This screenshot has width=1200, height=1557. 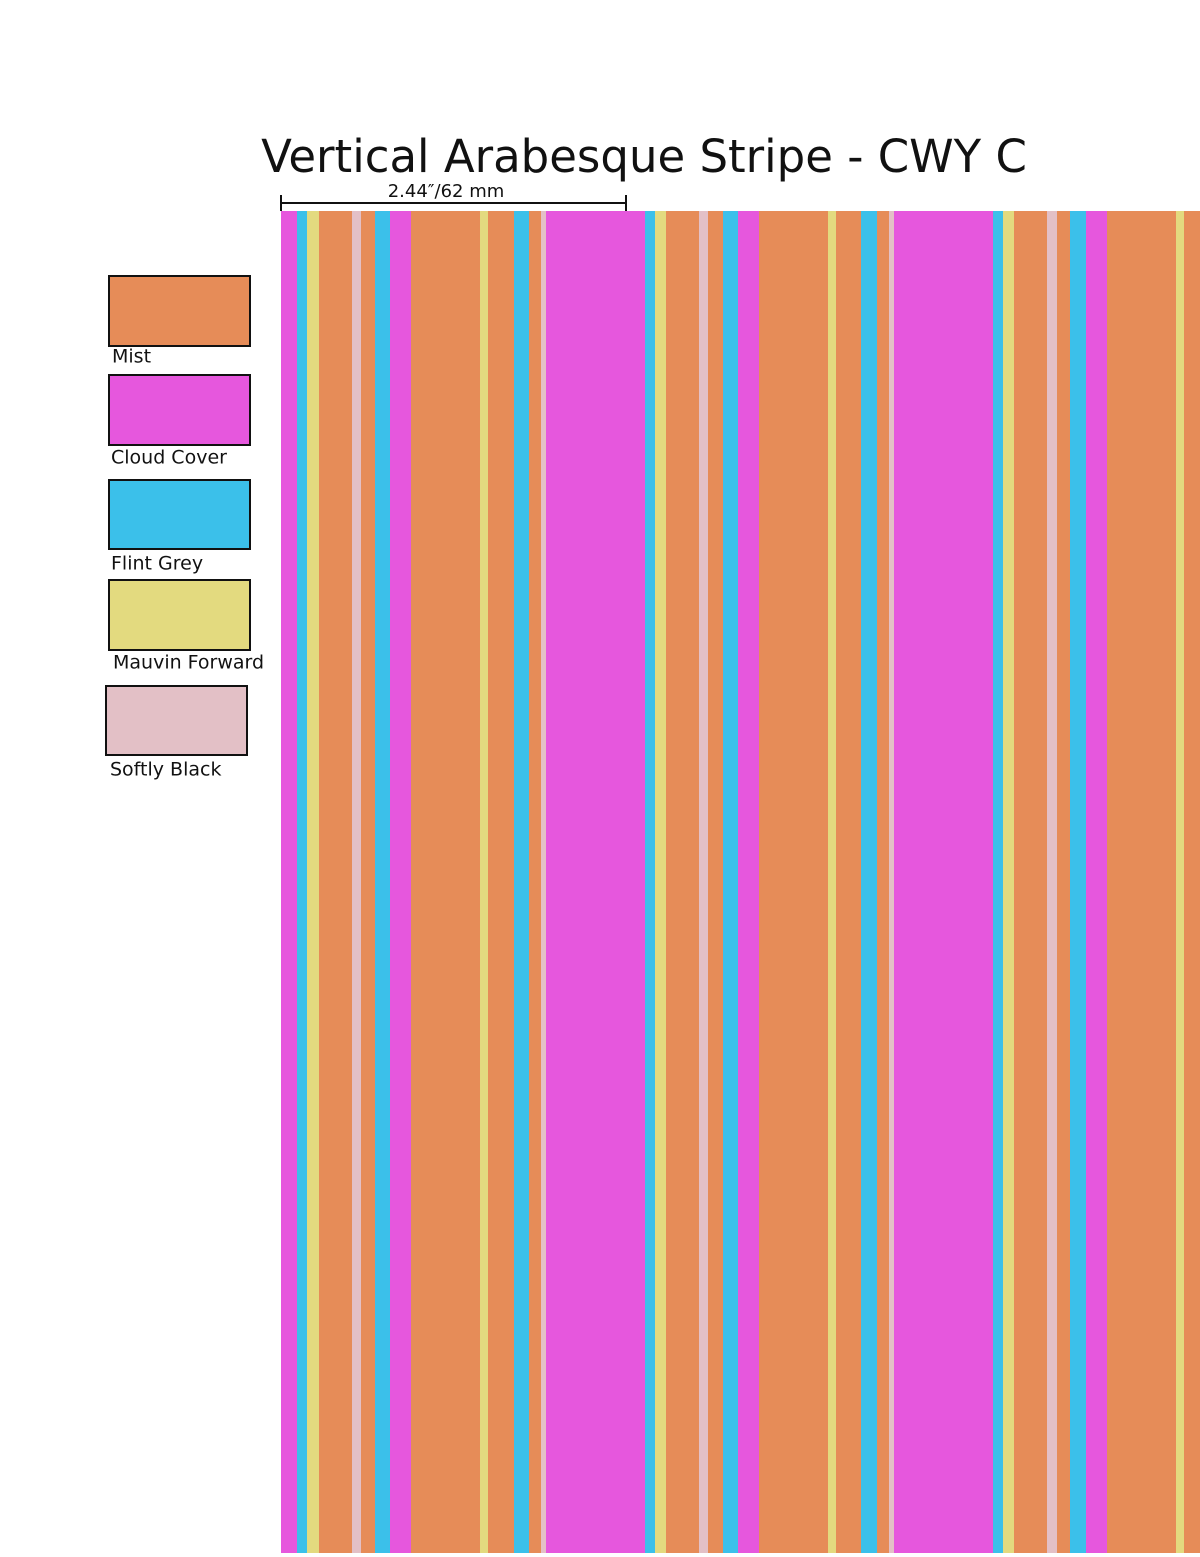 I want to click on swatch-label: Mauvin Forward, so click(x=188, y=663).